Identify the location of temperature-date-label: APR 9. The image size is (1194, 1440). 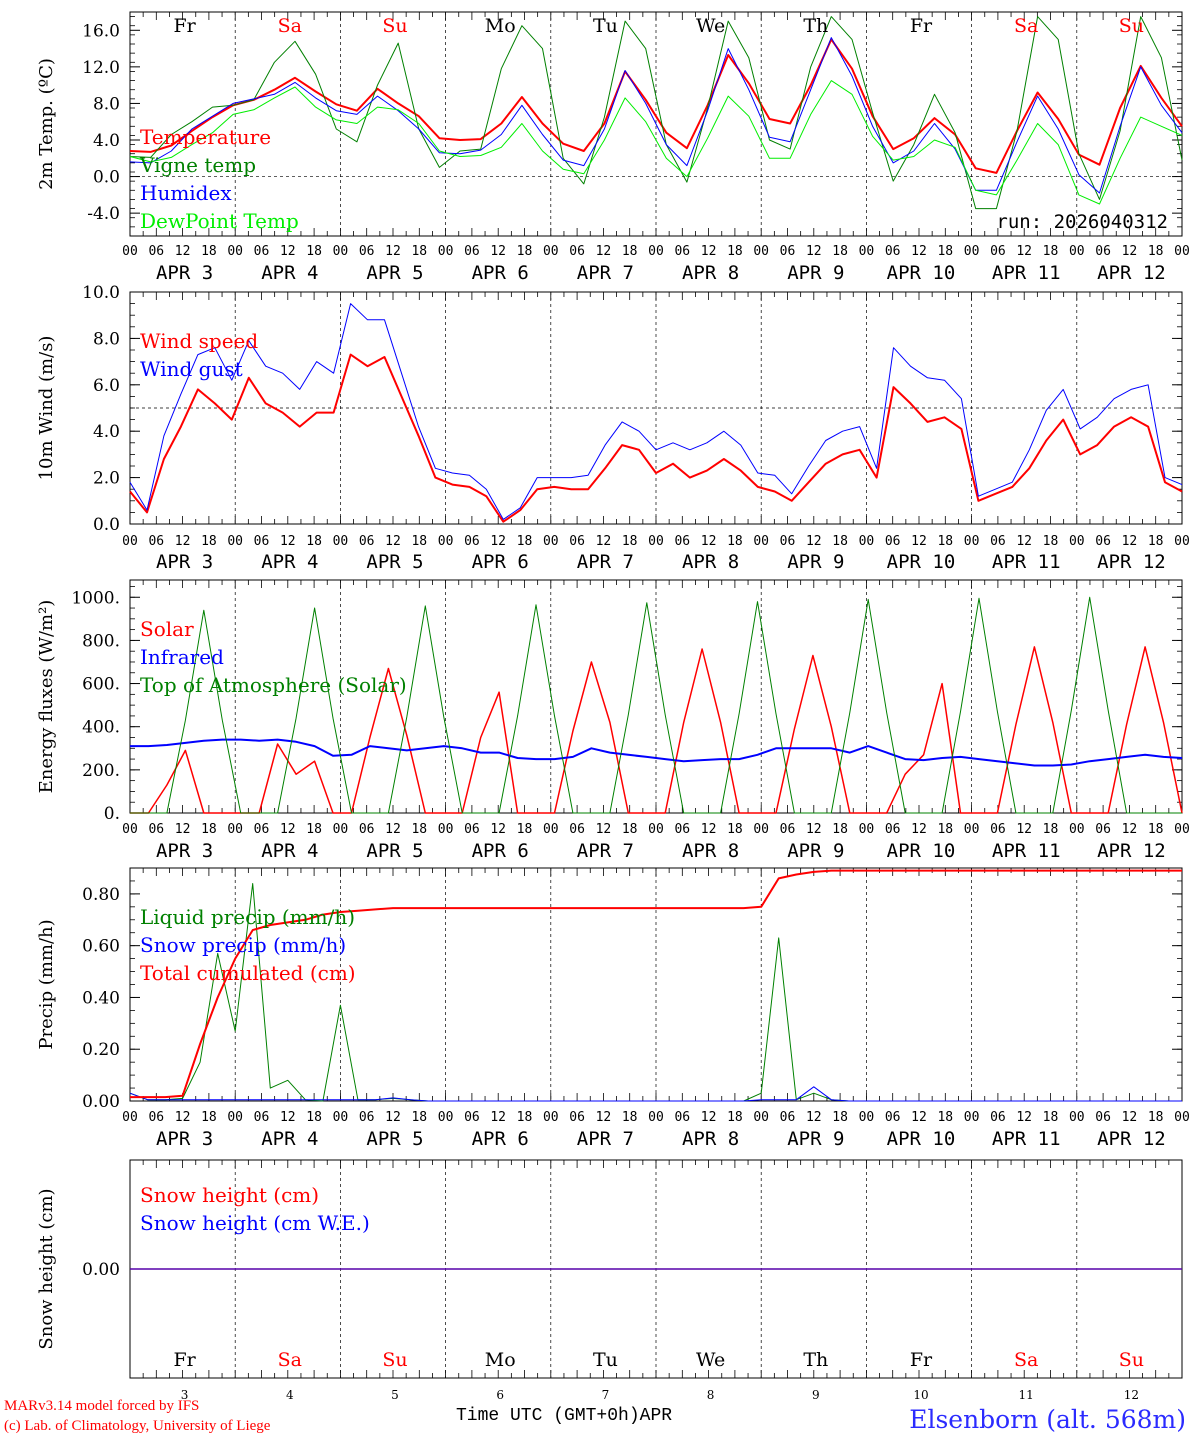
(815, 273).